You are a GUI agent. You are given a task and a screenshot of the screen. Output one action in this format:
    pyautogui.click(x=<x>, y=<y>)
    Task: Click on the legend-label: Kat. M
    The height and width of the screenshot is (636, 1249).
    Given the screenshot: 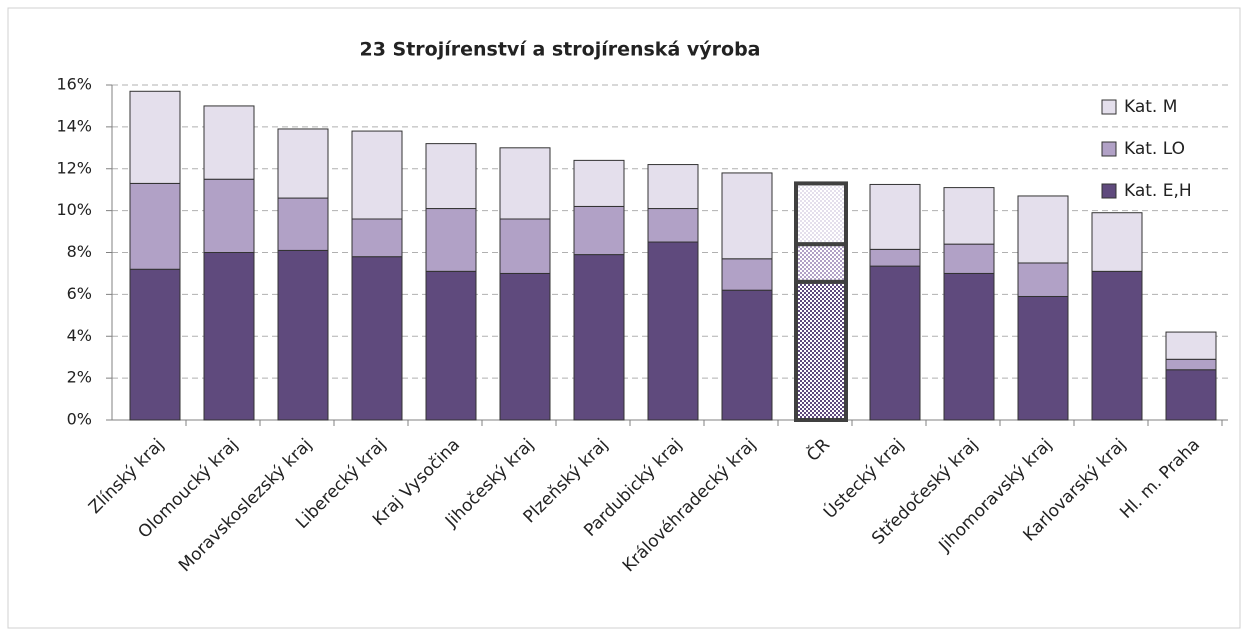 What is the action you would take?
    pyautogui.click(x=1150, y=107)
    